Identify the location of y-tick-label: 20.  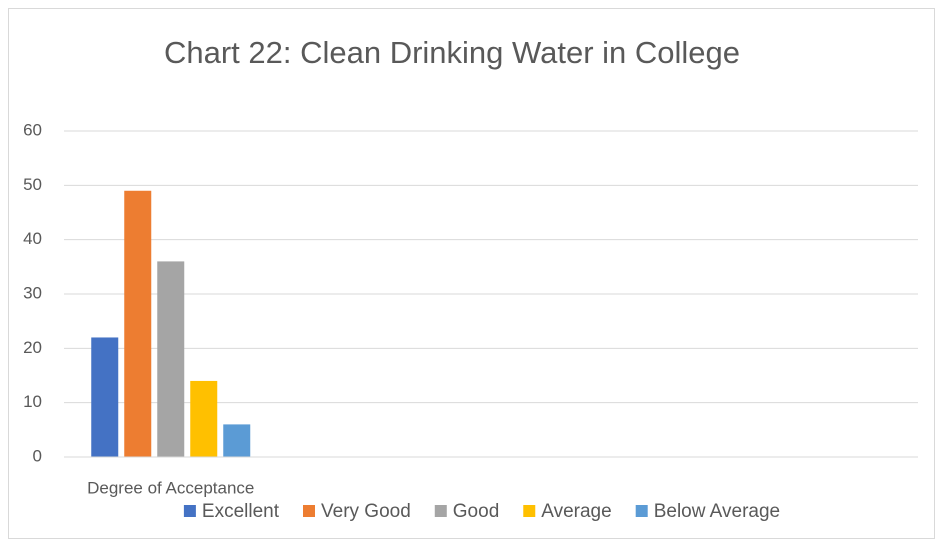
(32, 347).